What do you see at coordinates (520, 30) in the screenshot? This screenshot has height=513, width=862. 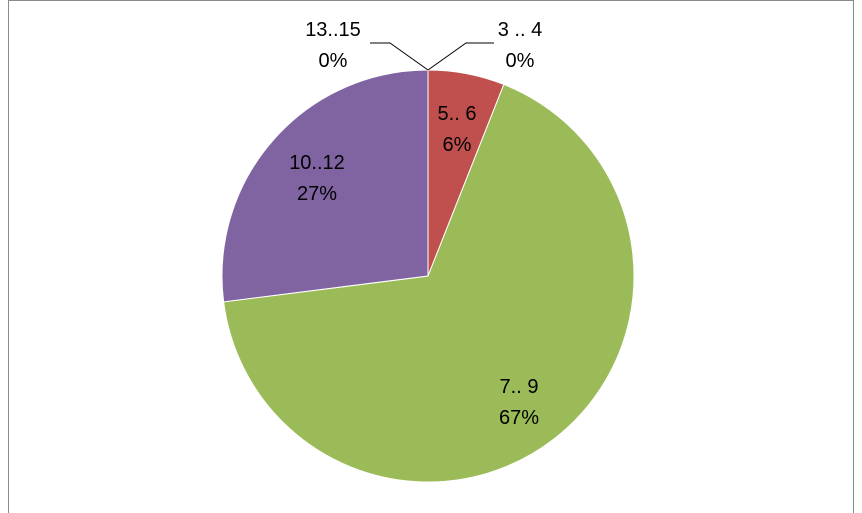 I see `slice-category-label: 3 .. 4` at bounding box center [520, 30].